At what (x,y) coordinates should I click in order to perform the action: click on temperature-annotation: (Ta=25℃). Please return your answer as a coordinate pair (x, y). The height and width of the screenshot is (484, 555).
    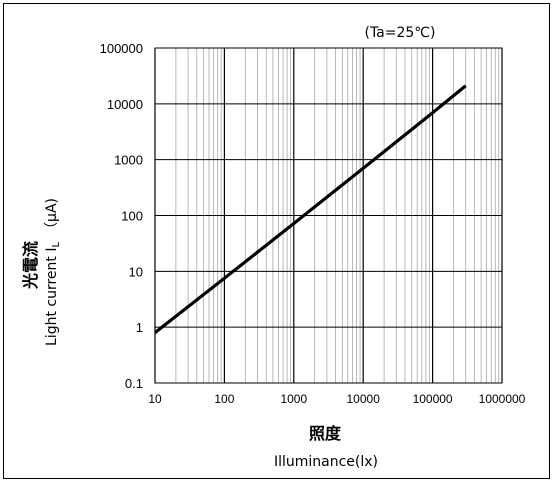
    Looking at the image, I should click on (399, 33).